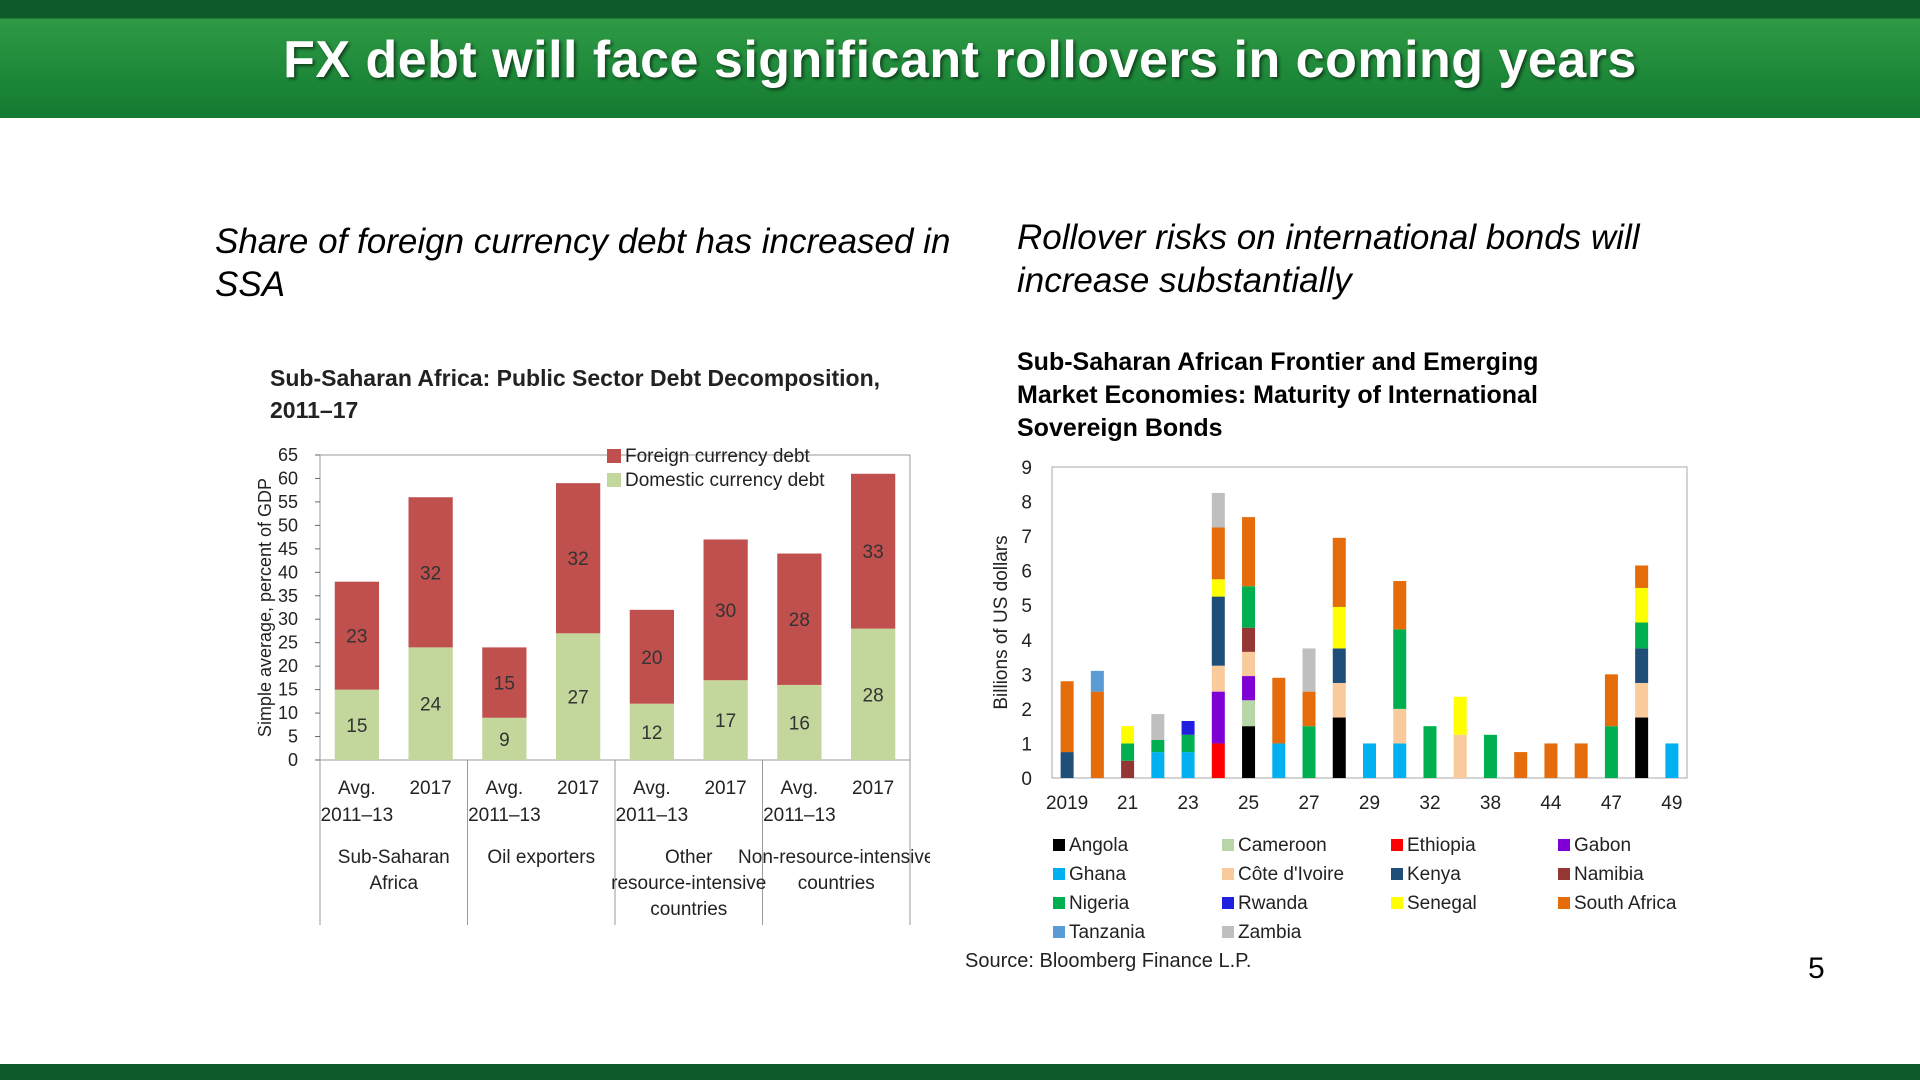 The height and width of the screenshot is (1080, 1920). I want to click on chart2-legend-label: Tanzania, so click(1107, 932).